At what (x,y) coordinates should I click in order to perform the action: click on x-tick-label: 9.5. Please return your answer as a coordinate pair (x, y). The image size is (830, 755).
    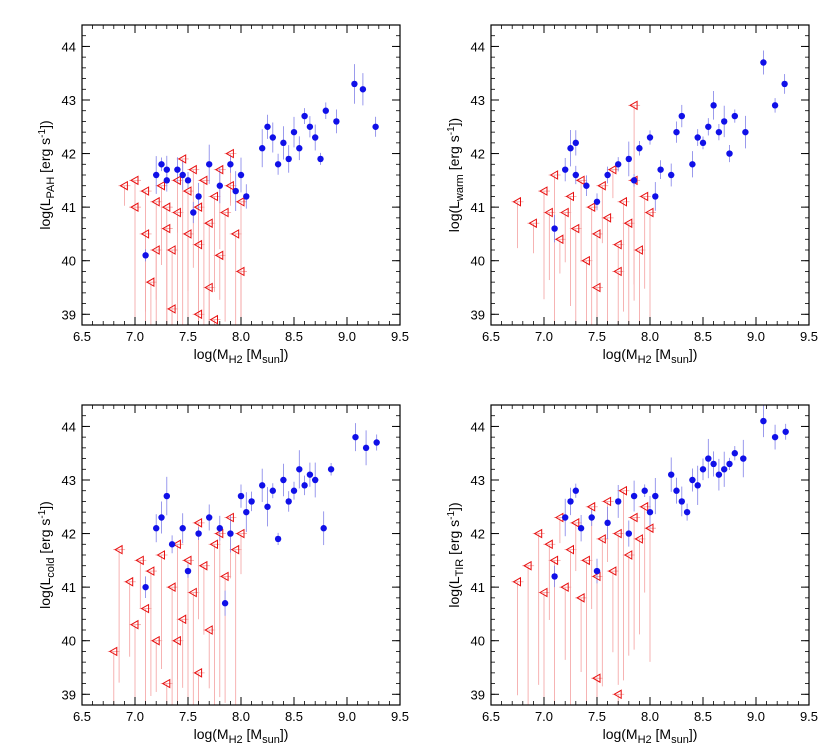
    Looking at the image, I should click on (809, 716).